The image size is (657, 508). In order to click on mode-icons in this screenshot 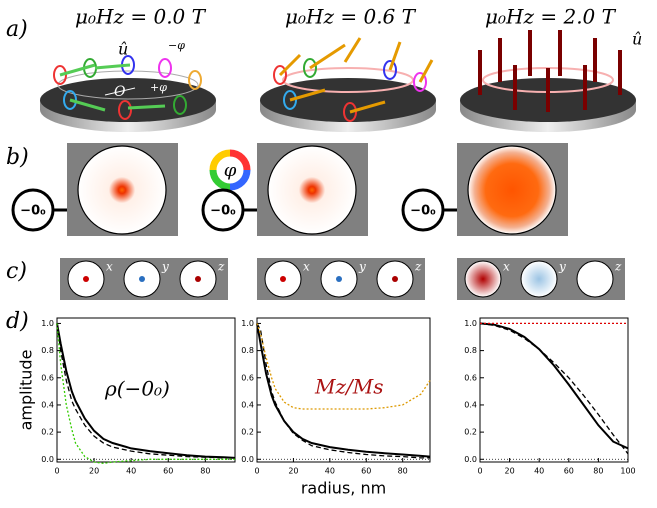, I will do `click(234, 210)`.